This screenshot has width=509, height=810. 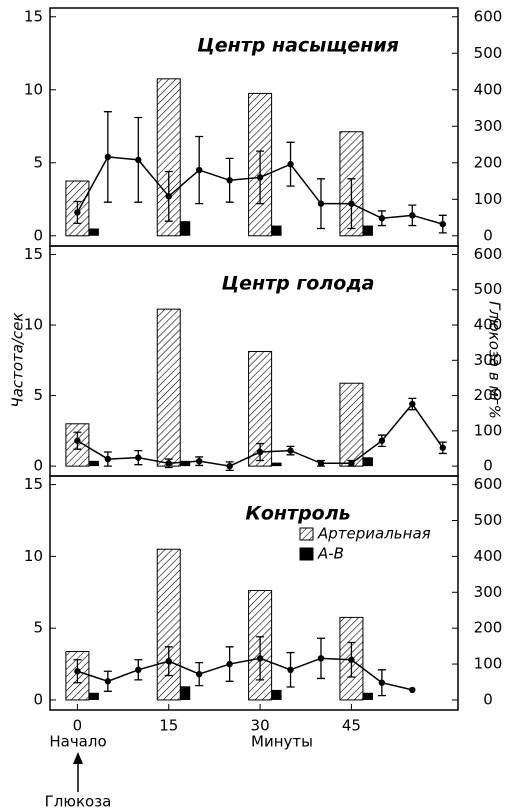 I want to click on arrow-head, so click(x=78, y=758).